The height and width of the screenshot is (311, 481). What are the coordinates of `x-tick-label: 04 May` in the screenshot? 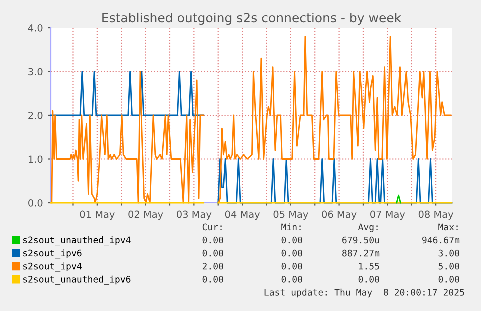 It's located at (242, 215).